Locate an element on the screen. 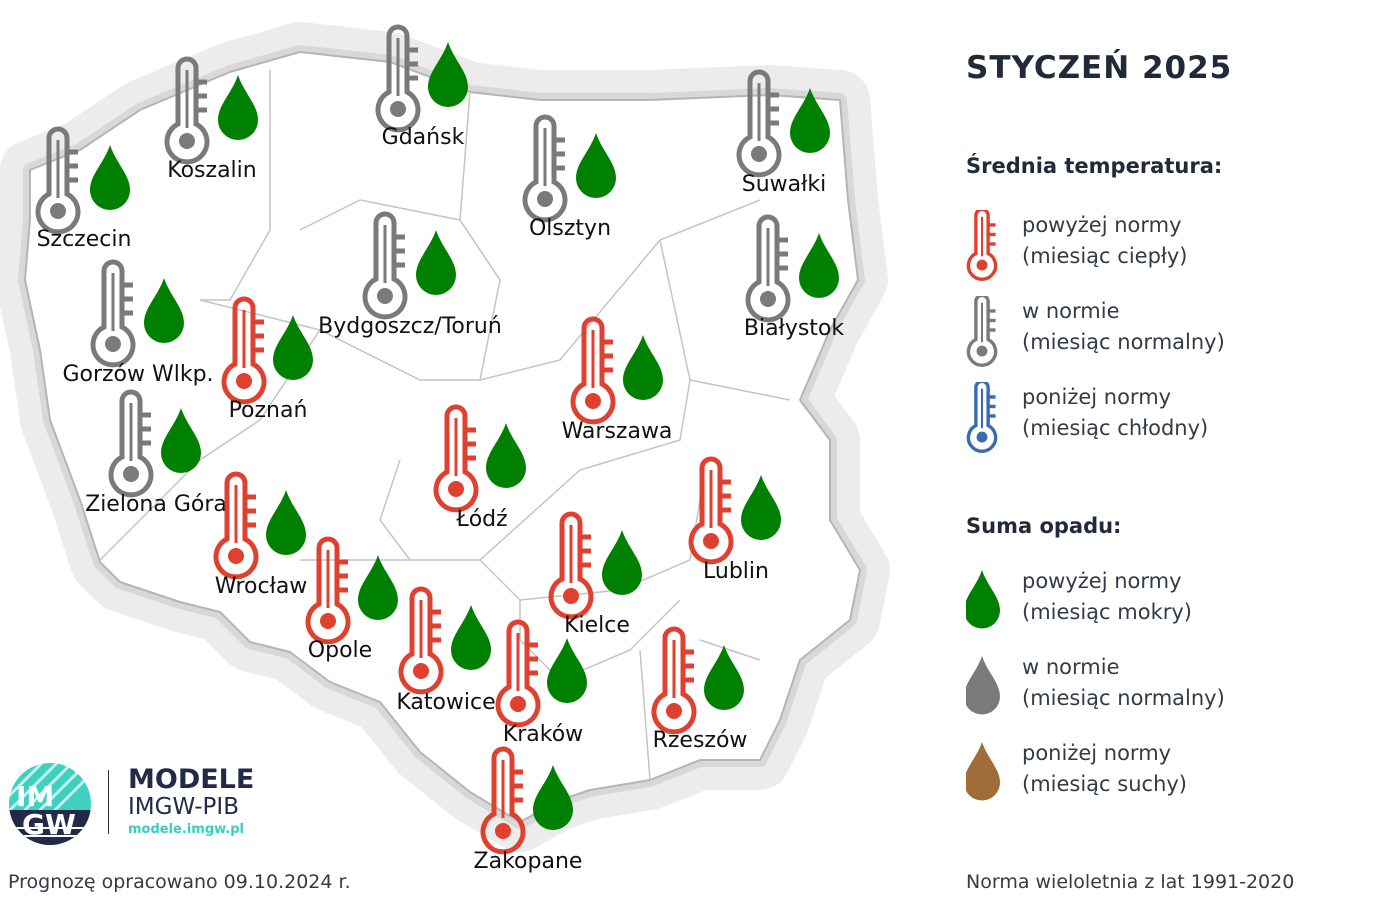 Image resolution: width=1400 pixels, height=900 pixels. city-marker: Białystok is located at coordinates (794, 277).